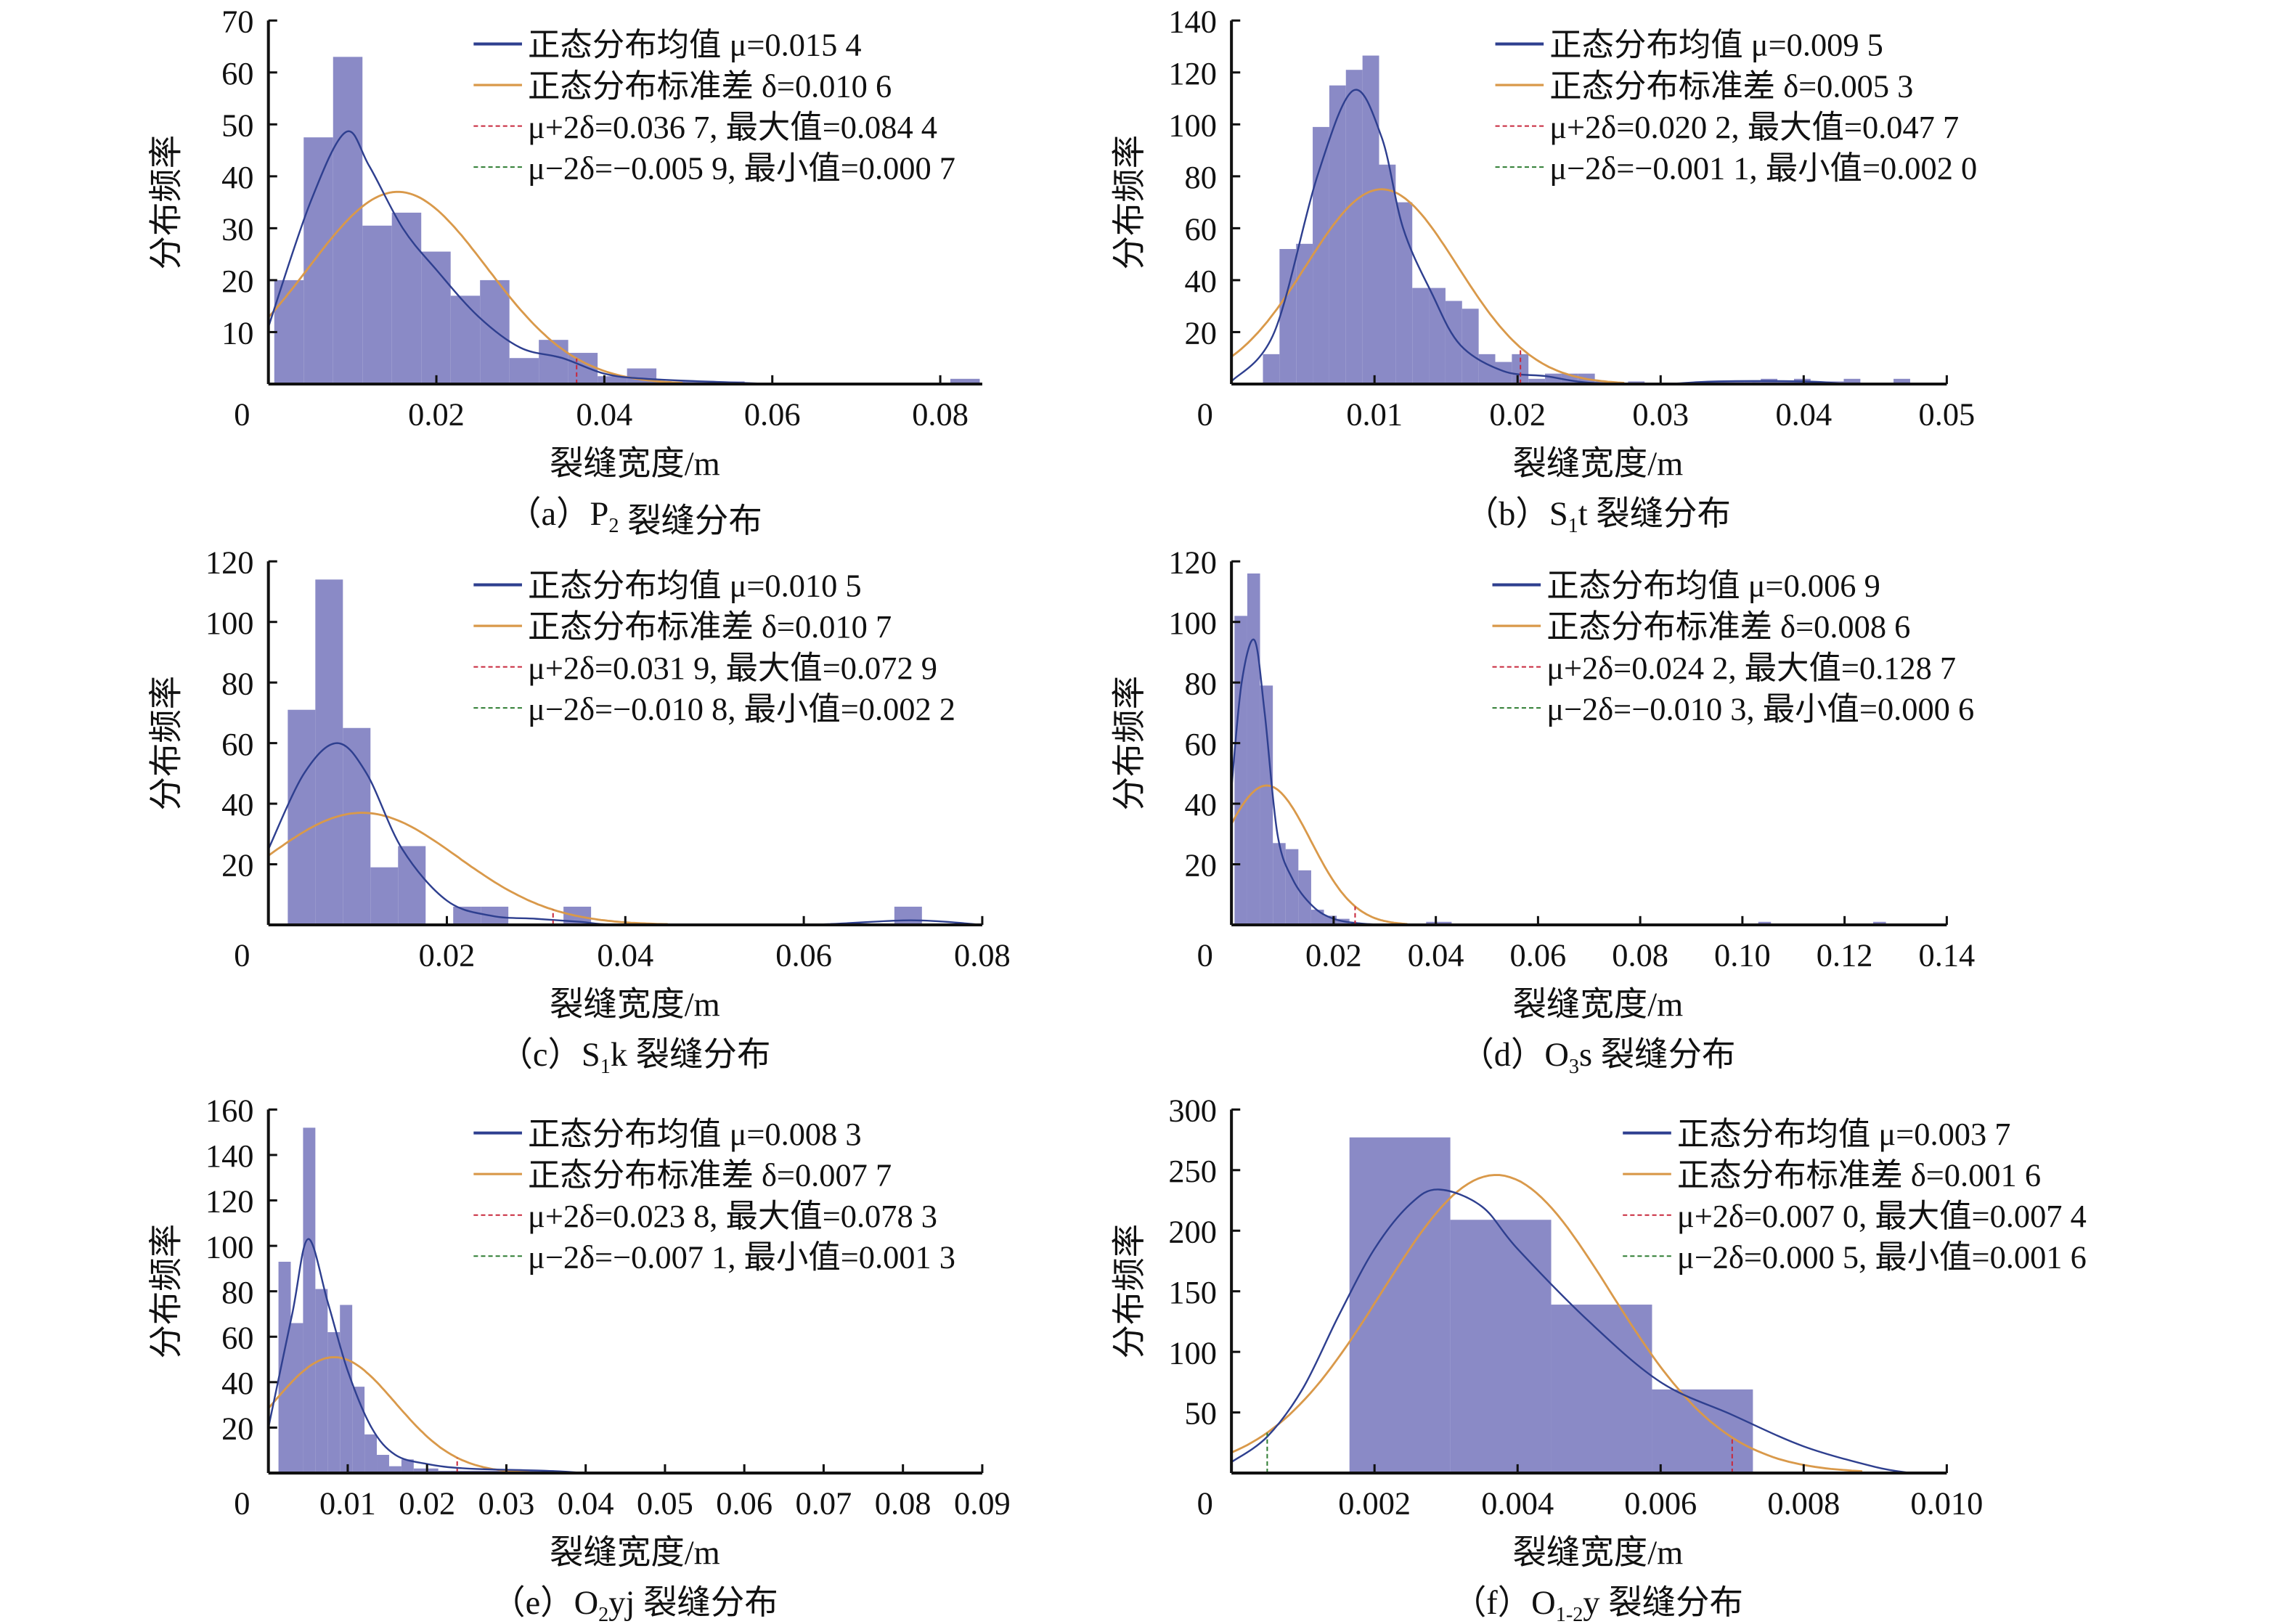 The width and height of the screenshot is (2287, 1624). I want to click on y-tick-label: 60, so click(237, 744).